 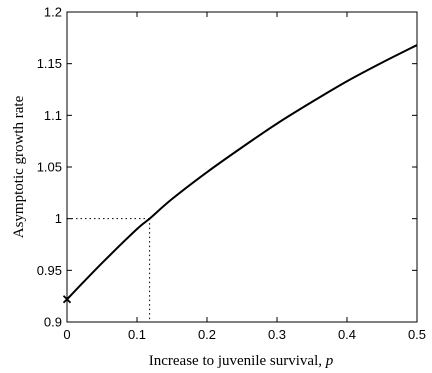 I want to click on x-tick-label: 0.5, so click(x=417, y=334).